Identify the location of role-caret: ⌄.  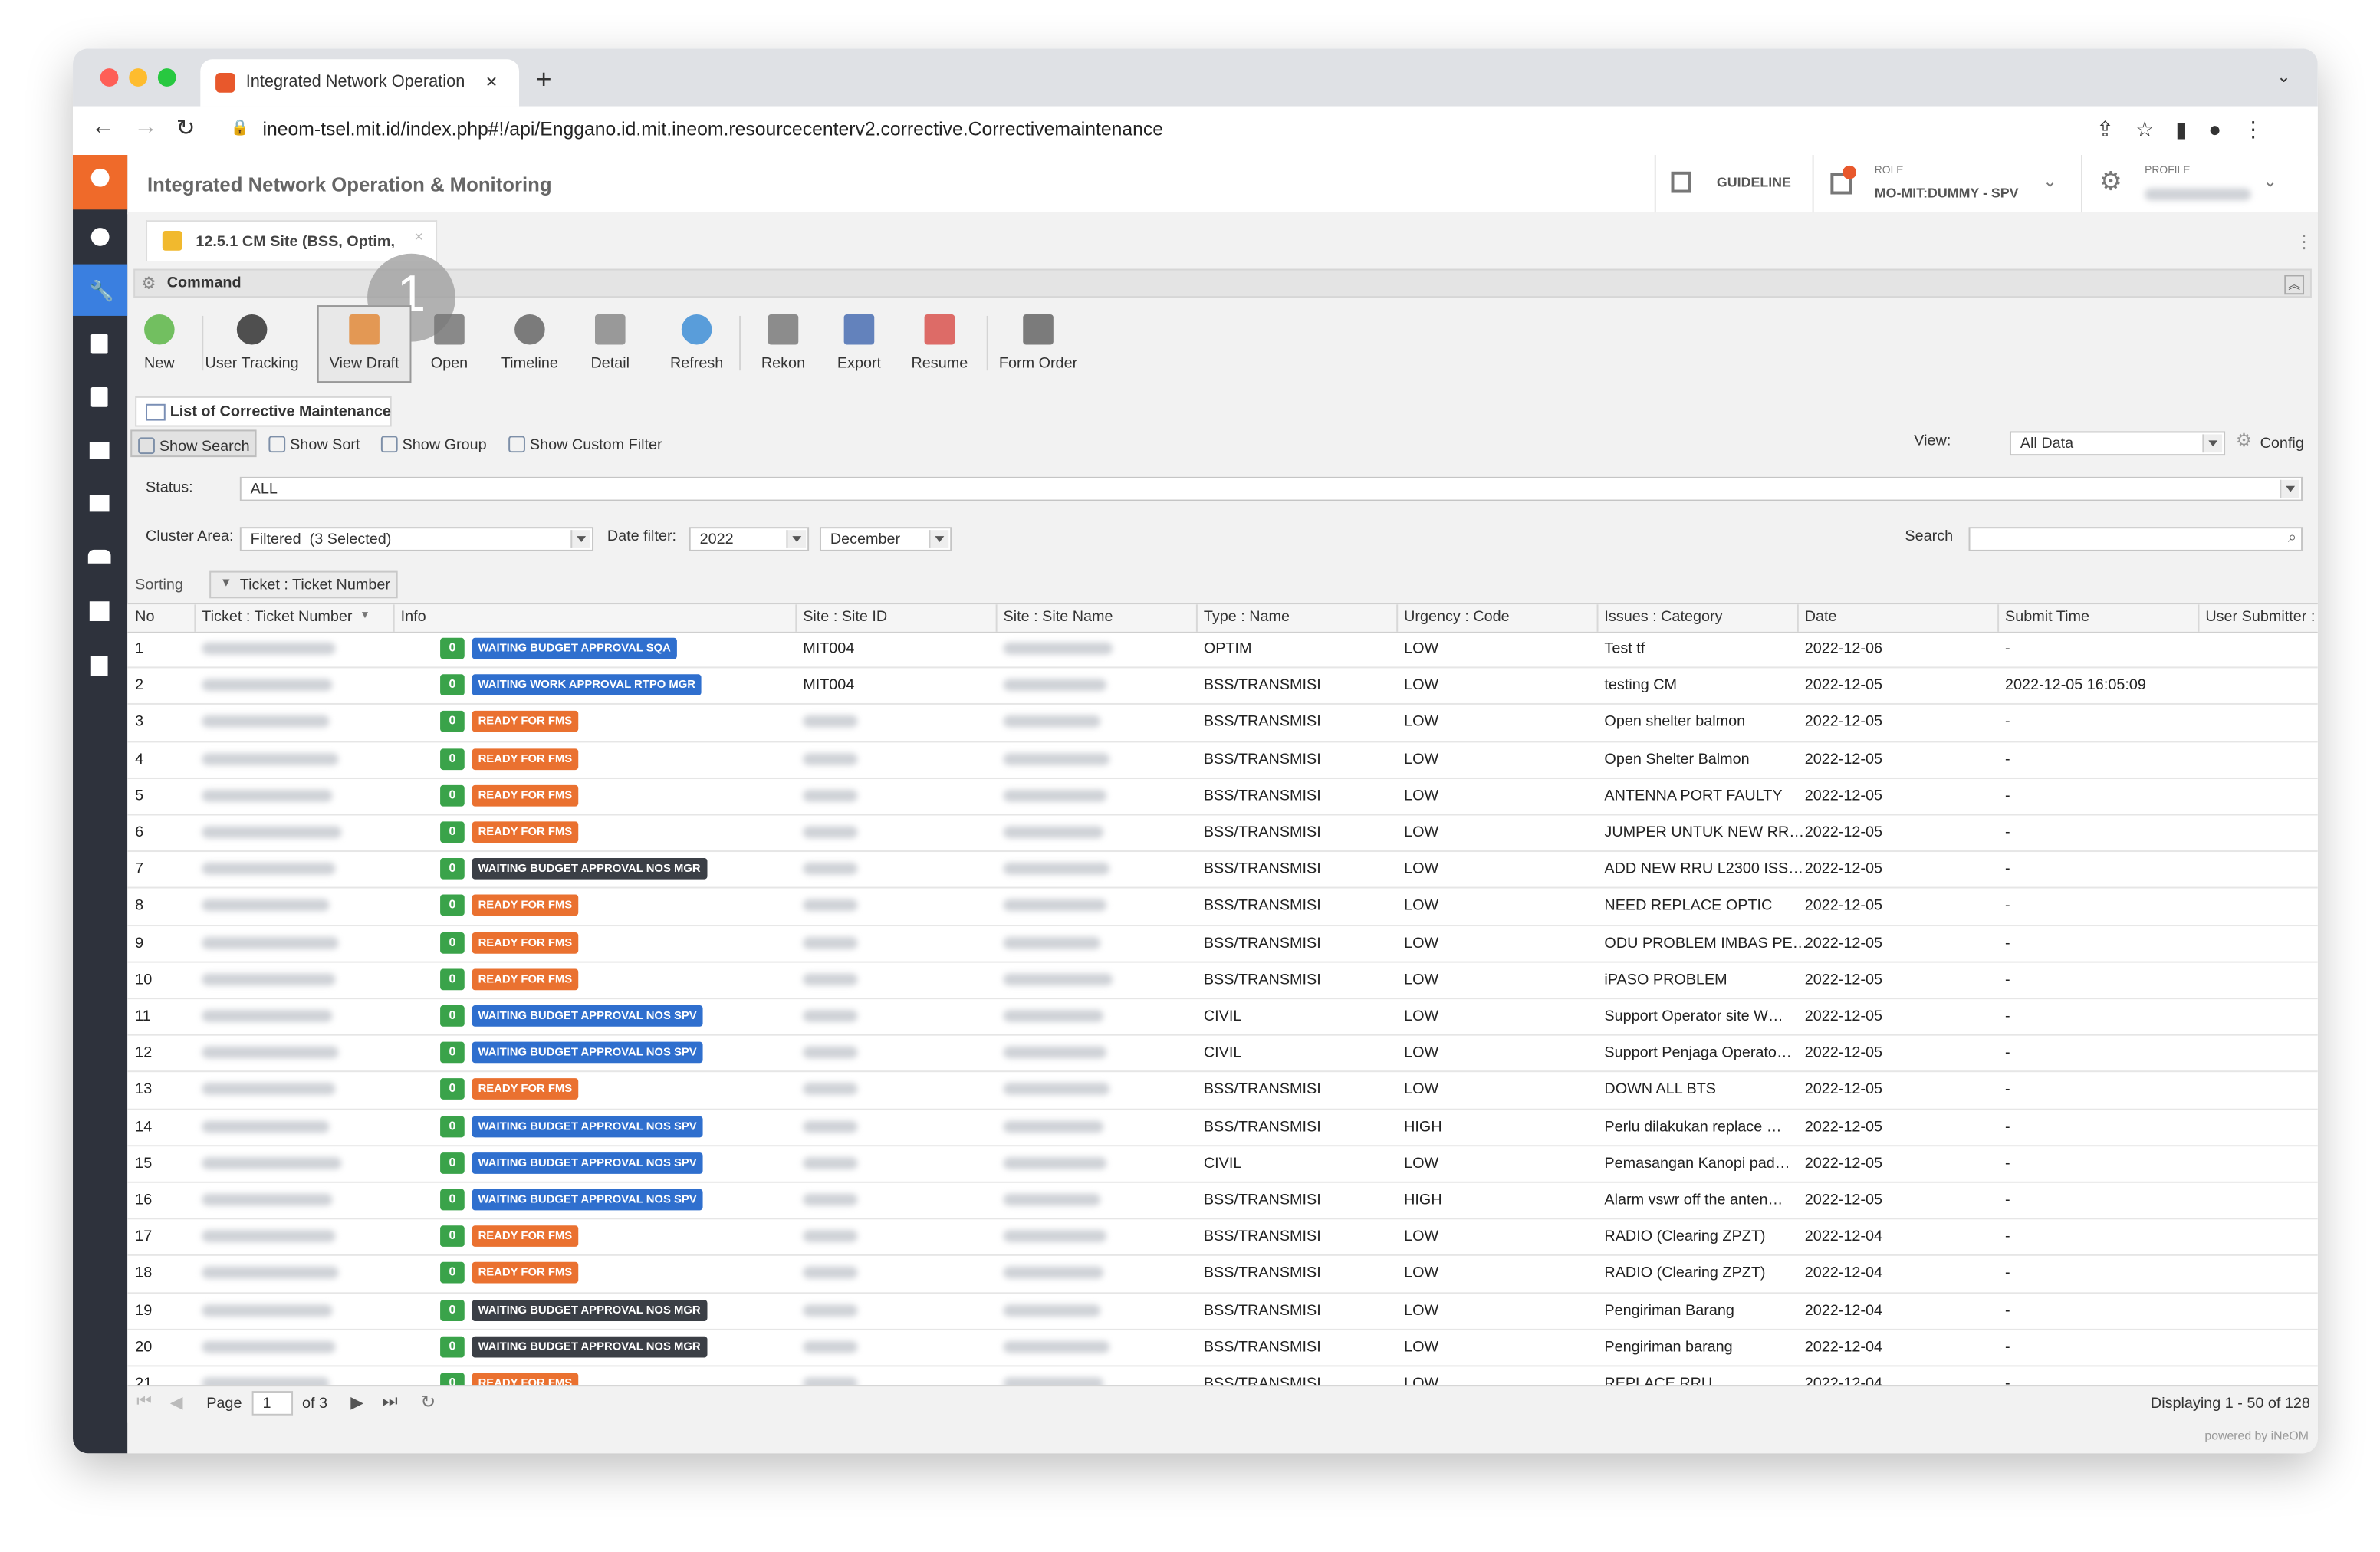
(2050, 182).